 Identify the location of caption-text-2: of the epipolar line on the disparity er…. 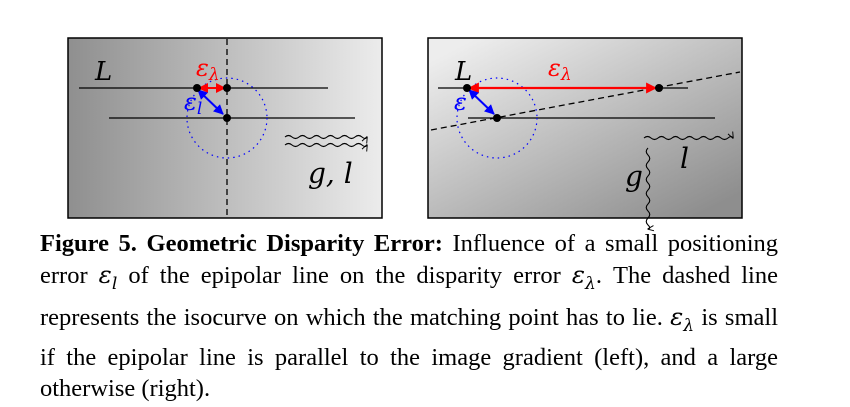
(344, 276).